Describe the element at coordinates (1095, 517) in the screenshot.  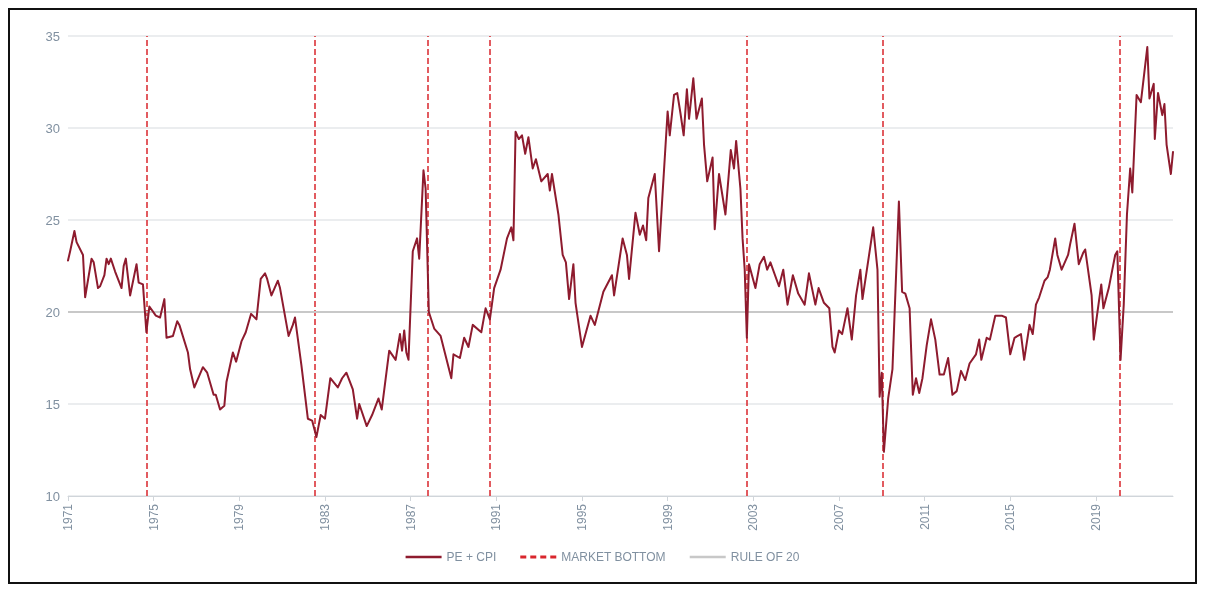
I see `x-tick-label: 2019` at that location.